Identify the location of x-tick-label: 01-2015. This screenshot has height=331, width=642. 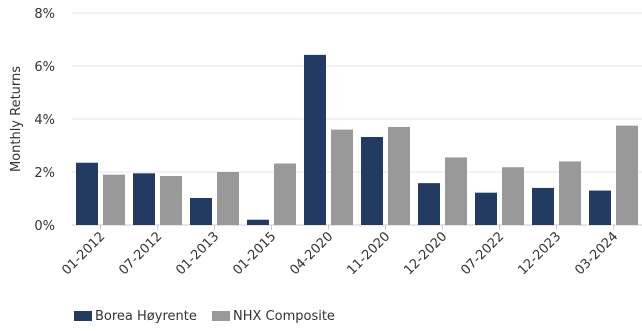
(254, 253).